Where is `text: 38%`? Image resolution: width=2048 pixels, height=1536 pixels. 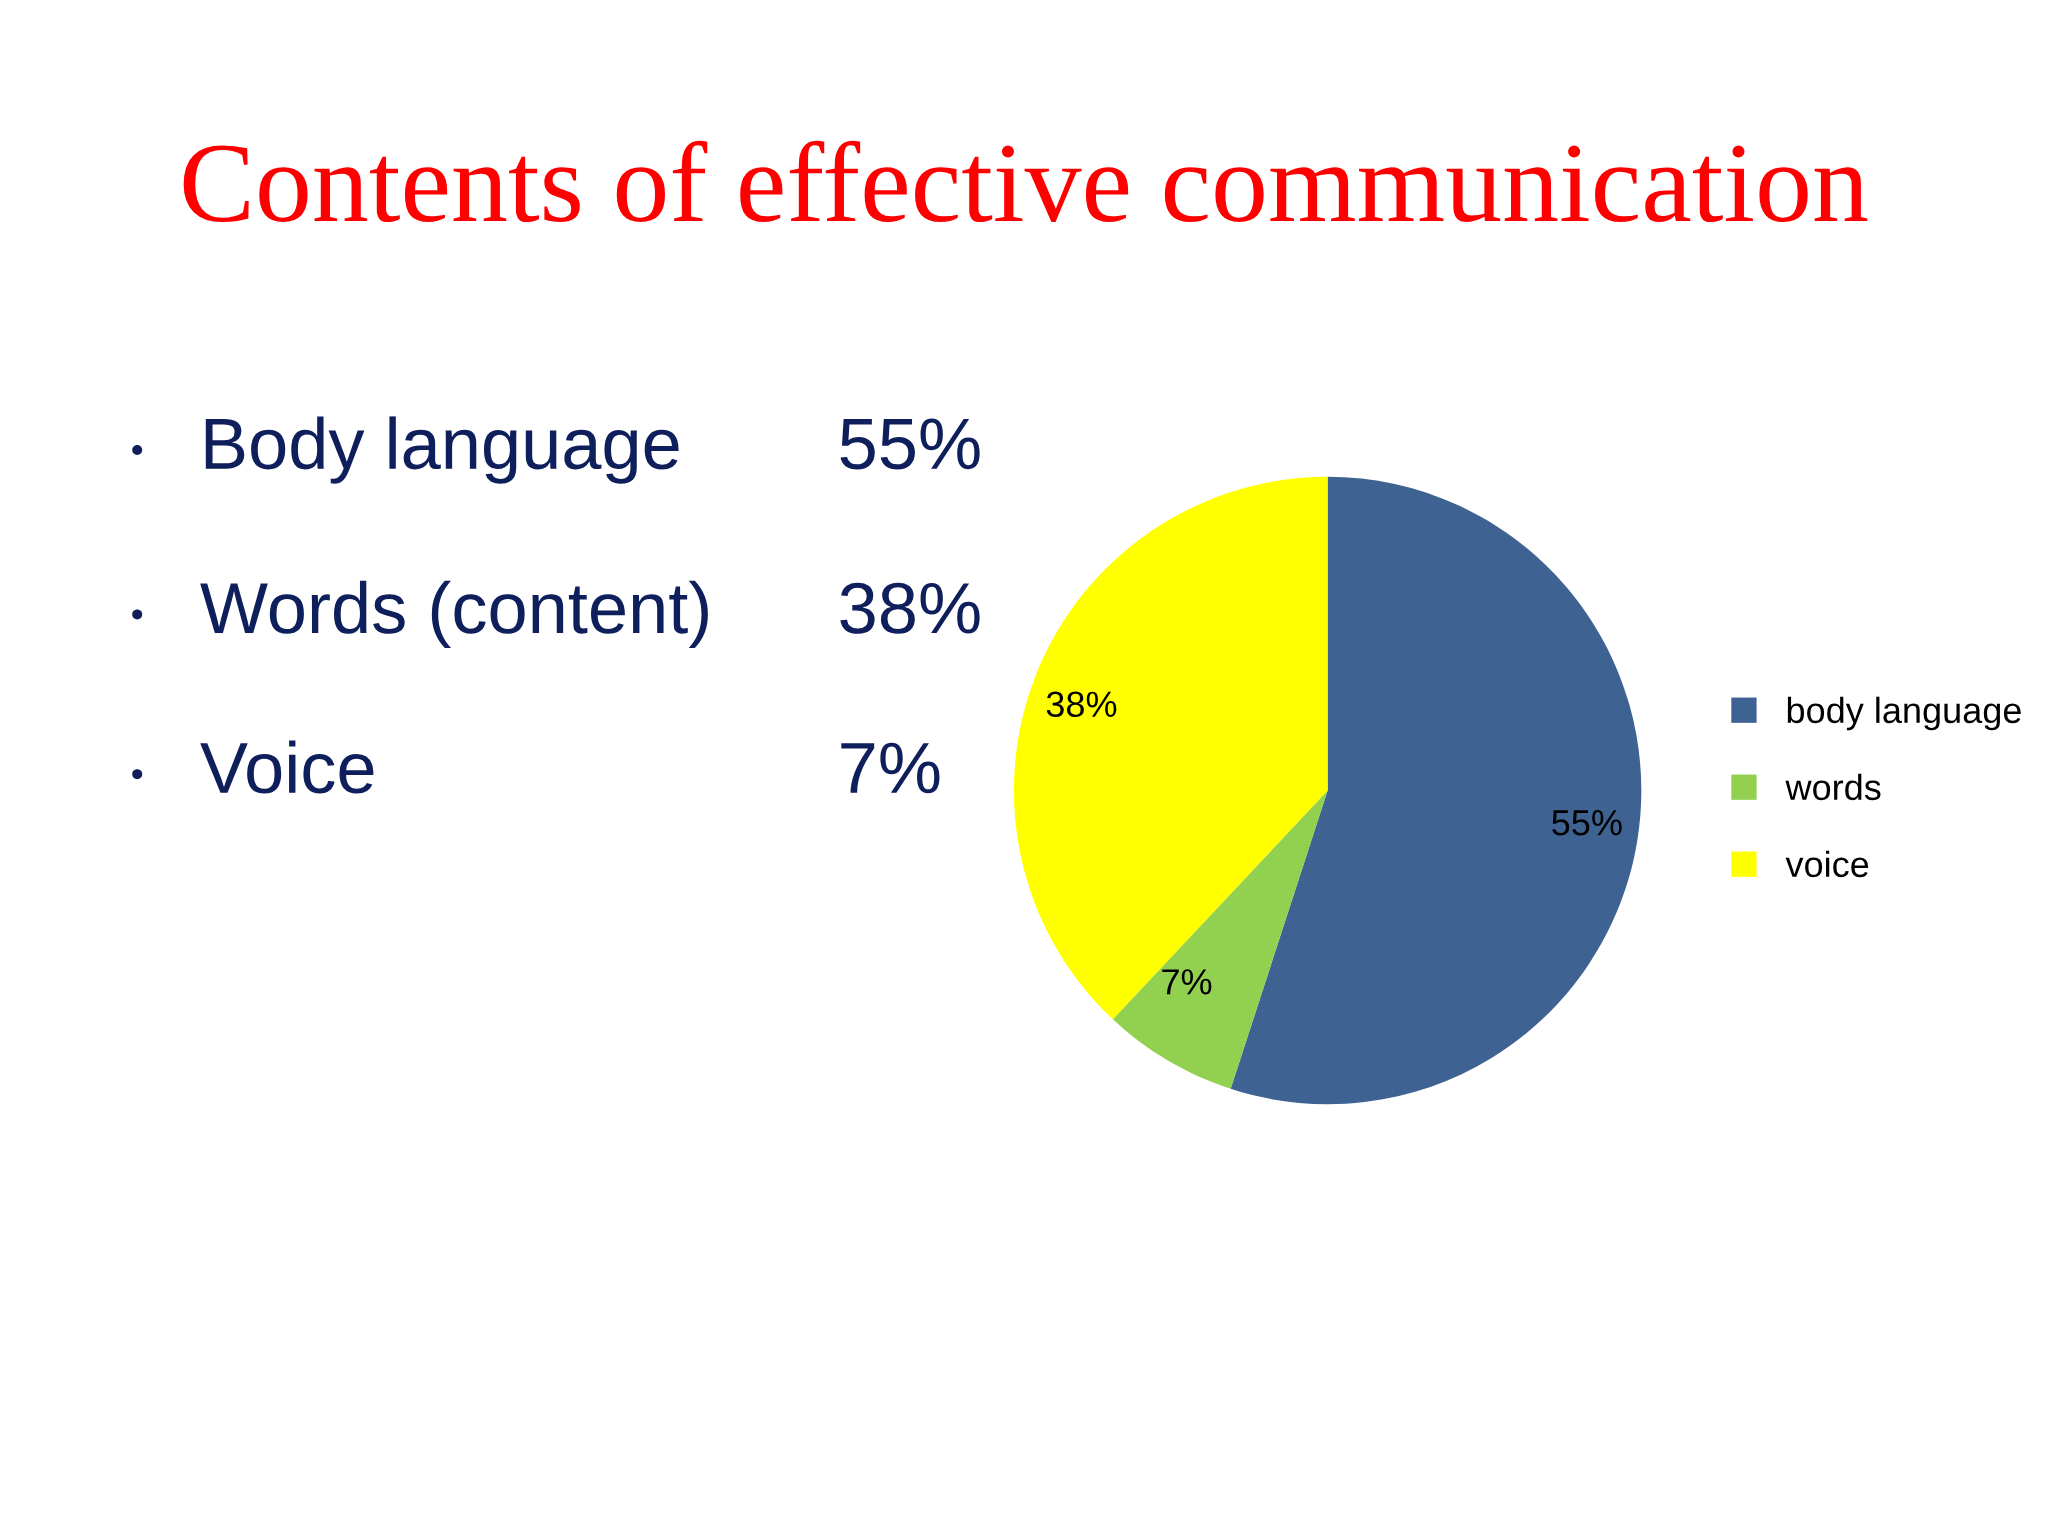 text: 38% is located at coordinates (910, 608).